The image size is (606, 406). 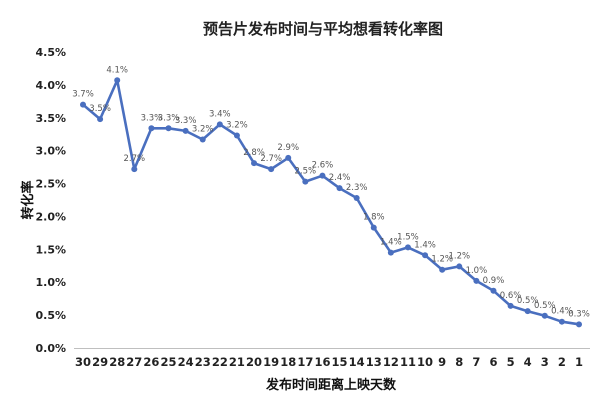 What do you see at coordinates (323, 29) in the screenshot?
I see `chart-title: 预告片发布时间与平均想看转化率图` at bounding box center [323, 29].